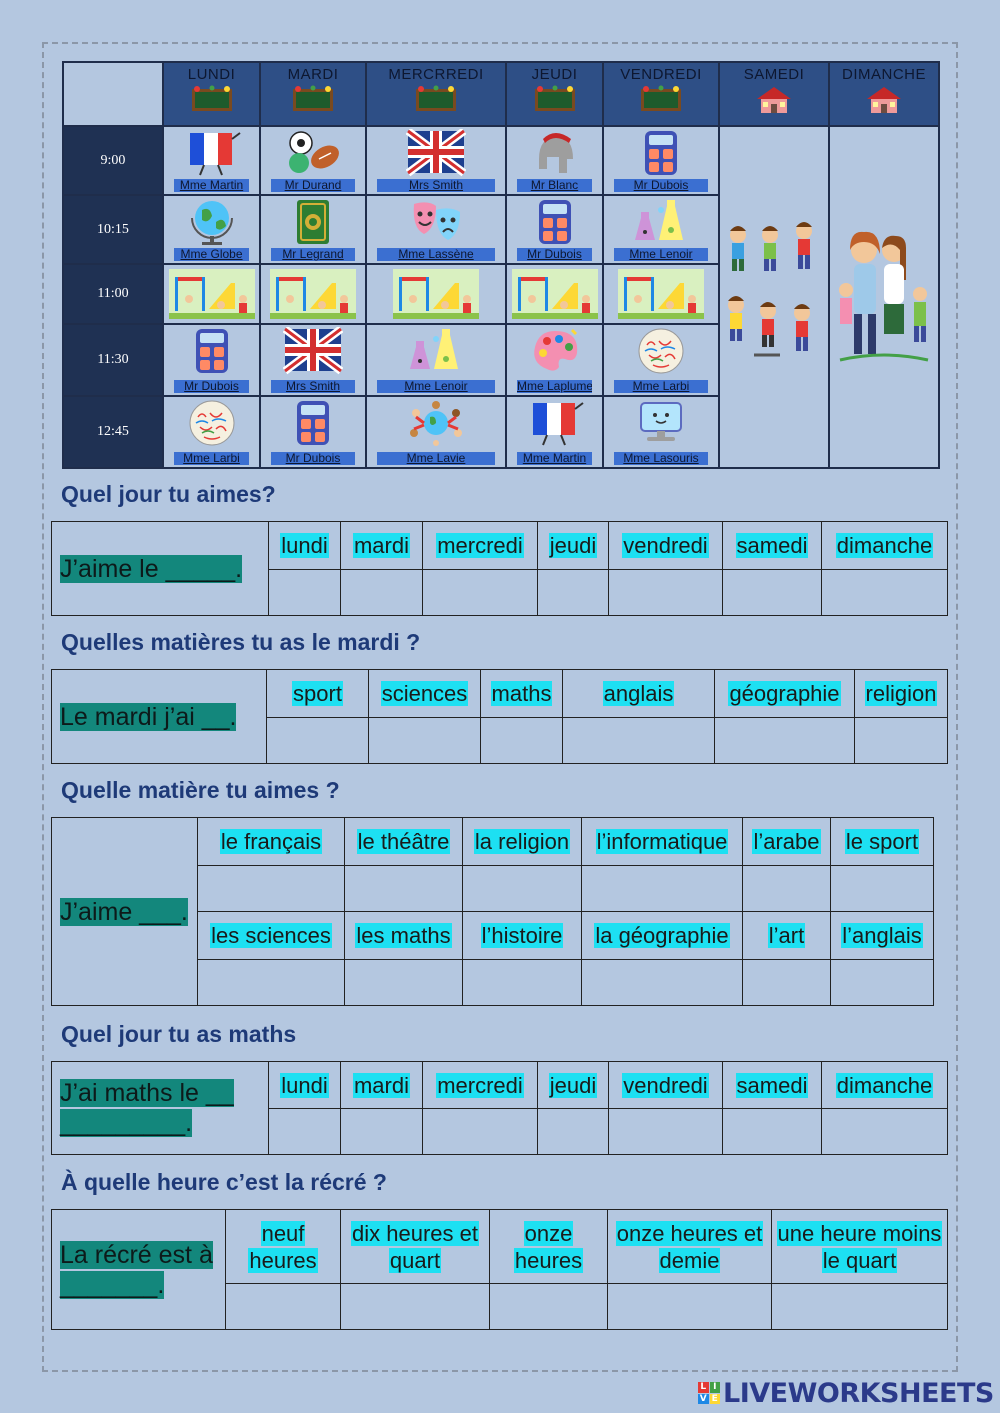 This screenshot has height=1413, width=1000. I want to click on day-header: MARDI, so click(313, 94).